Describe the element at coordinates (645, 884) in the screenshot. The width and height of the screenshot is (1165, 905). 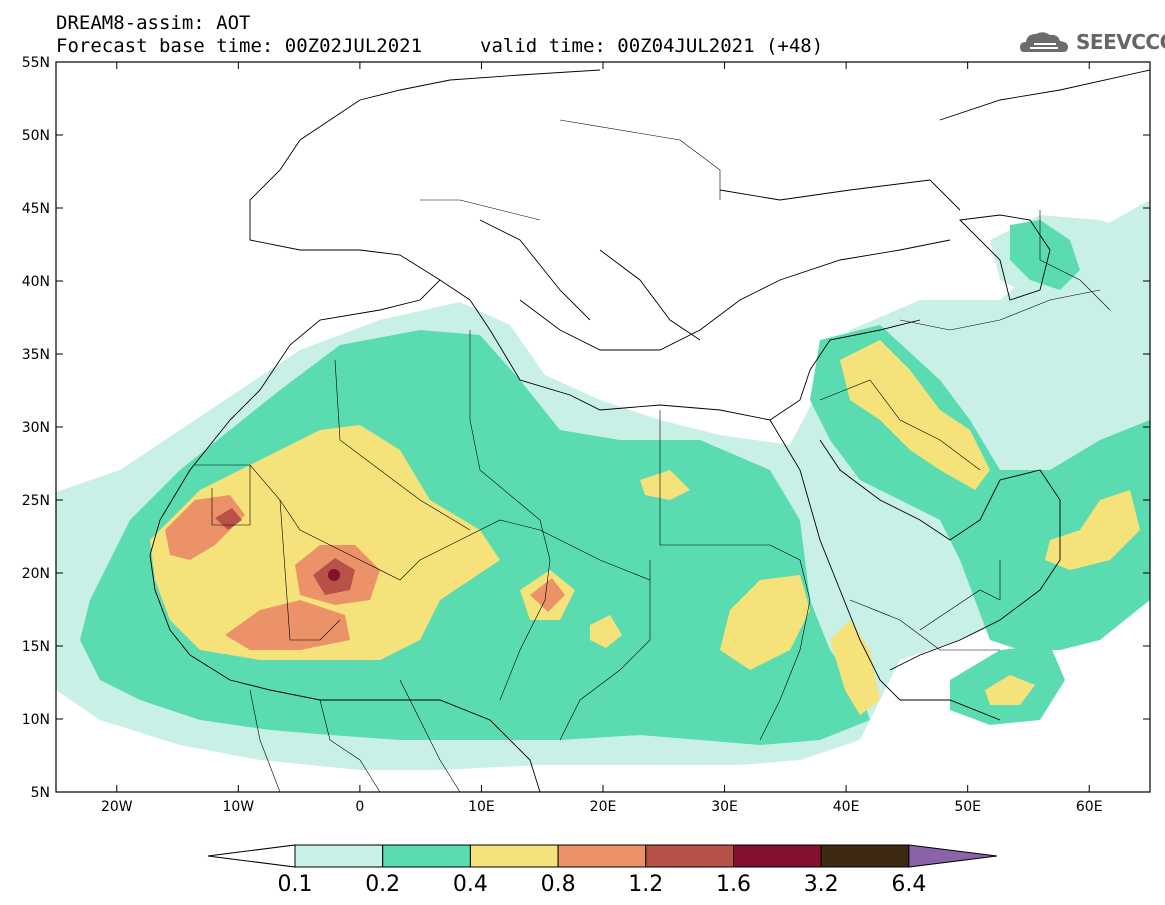
I see `colorbar-label: 1.2` at that location.